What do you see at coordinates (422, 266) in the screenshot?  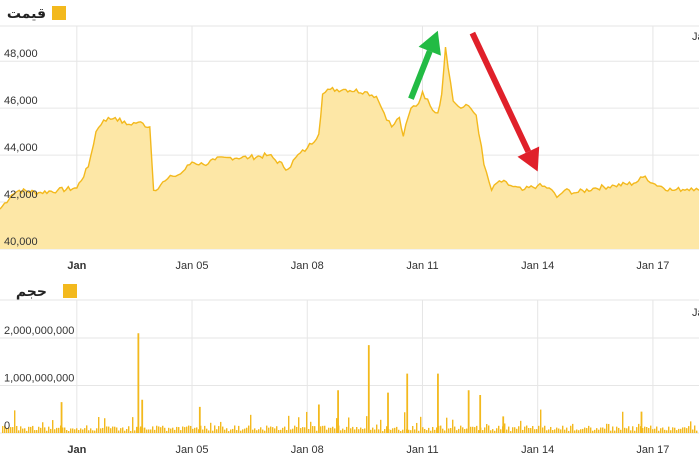 I see `price-x-tick-label: Jan 11` at bounding box center [422, 266].